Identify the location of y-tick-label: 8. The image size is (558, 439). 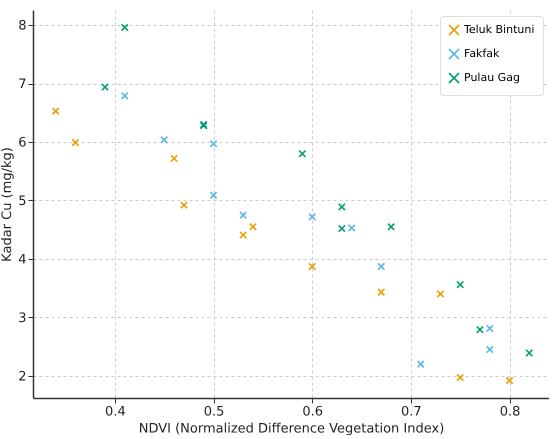
(22, 26).